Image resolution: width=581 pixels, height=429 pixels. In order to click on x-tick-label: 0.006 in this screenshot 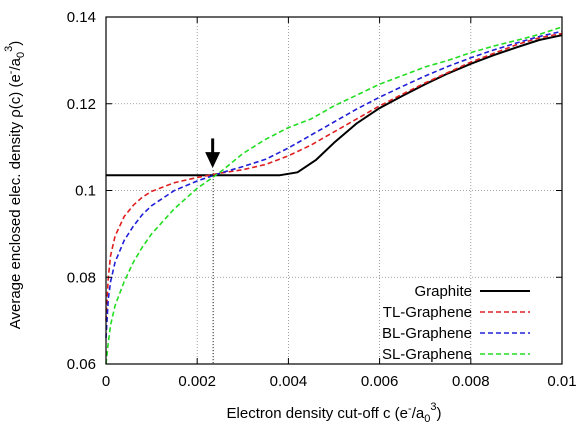, I will do `click(380, 381)`.